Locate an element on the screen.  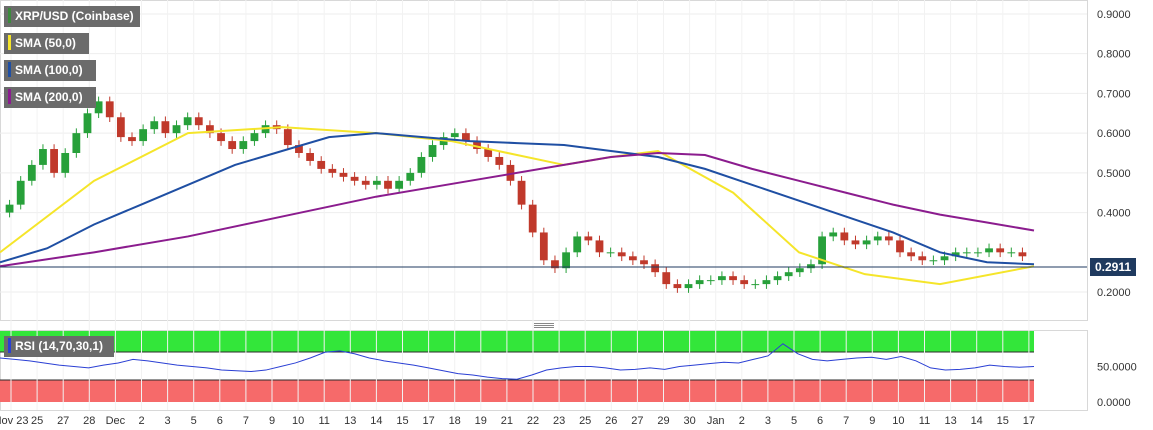
legend-sma100: SMA (100,0) is located at coordinates (50, 70).